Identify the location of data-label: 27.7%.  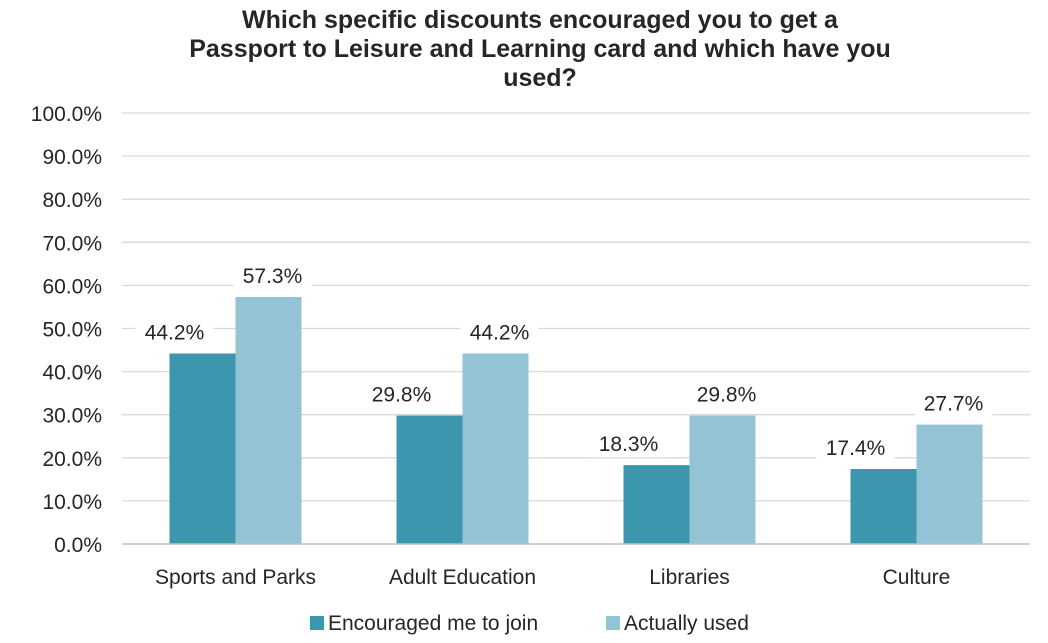
(954, 404).